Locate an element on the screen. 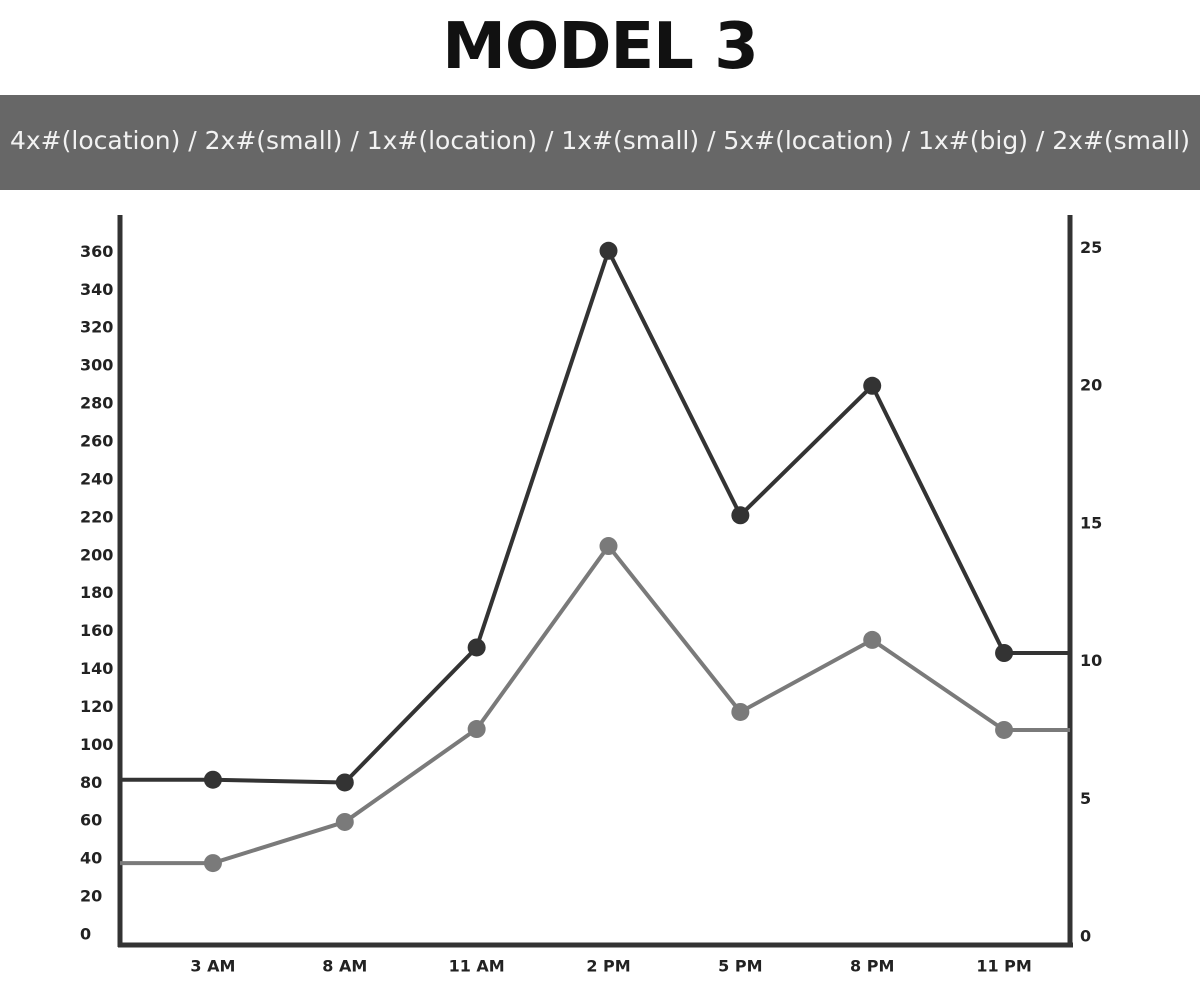  x-tick-label: 8 AM is located at coordinates (344, 966).